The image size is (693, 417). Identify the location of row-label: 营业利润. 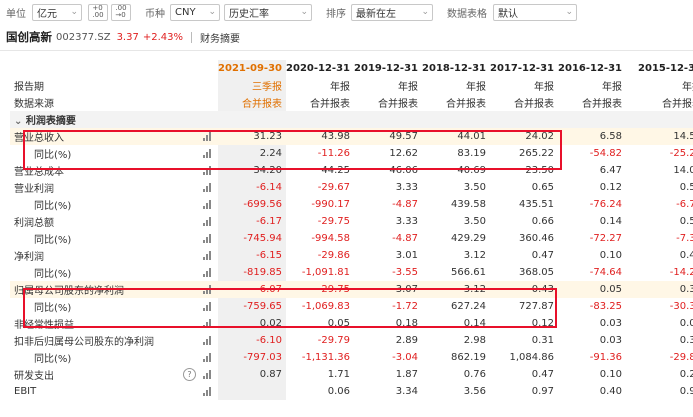
(114, 187).